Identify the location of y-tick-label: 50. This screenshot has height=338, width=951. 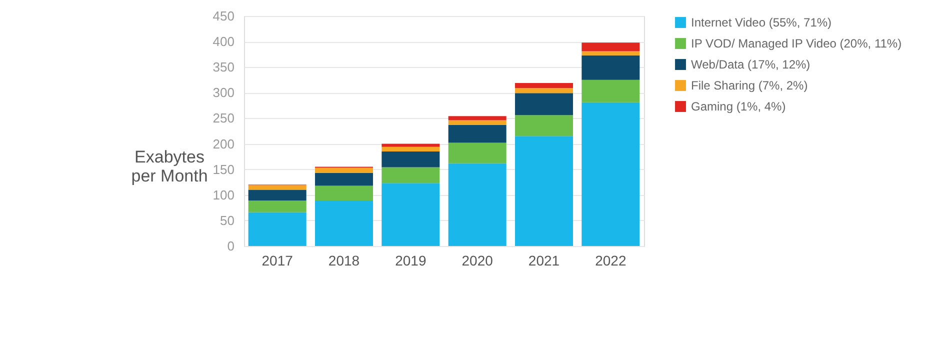
(227, 220).